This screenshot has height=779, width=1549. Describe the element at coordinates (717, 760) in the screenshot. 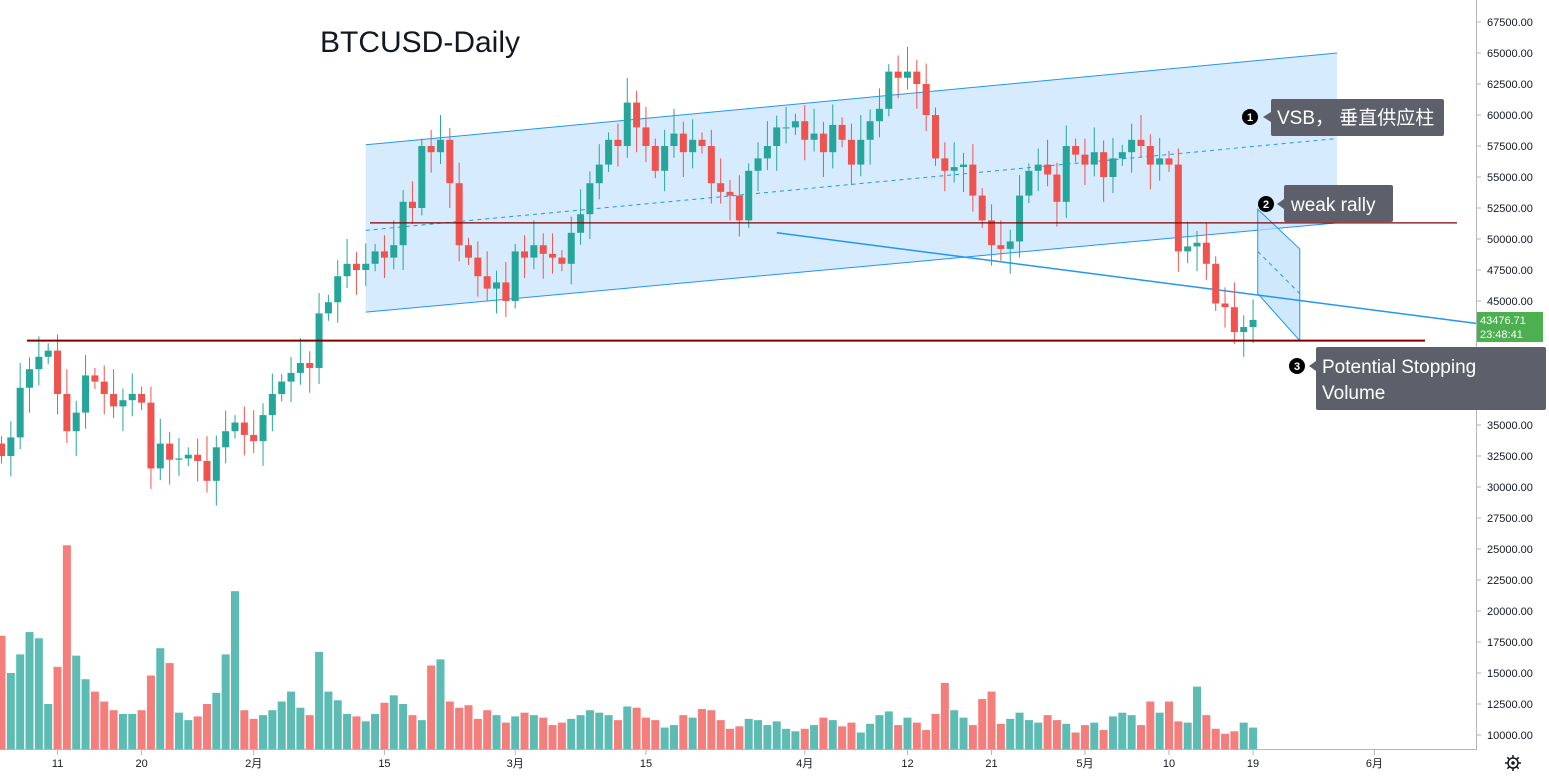

I see `time-axis: 11 20 2月 15 3月 15 4月 12 21 5月 10 19 6月` at that location.